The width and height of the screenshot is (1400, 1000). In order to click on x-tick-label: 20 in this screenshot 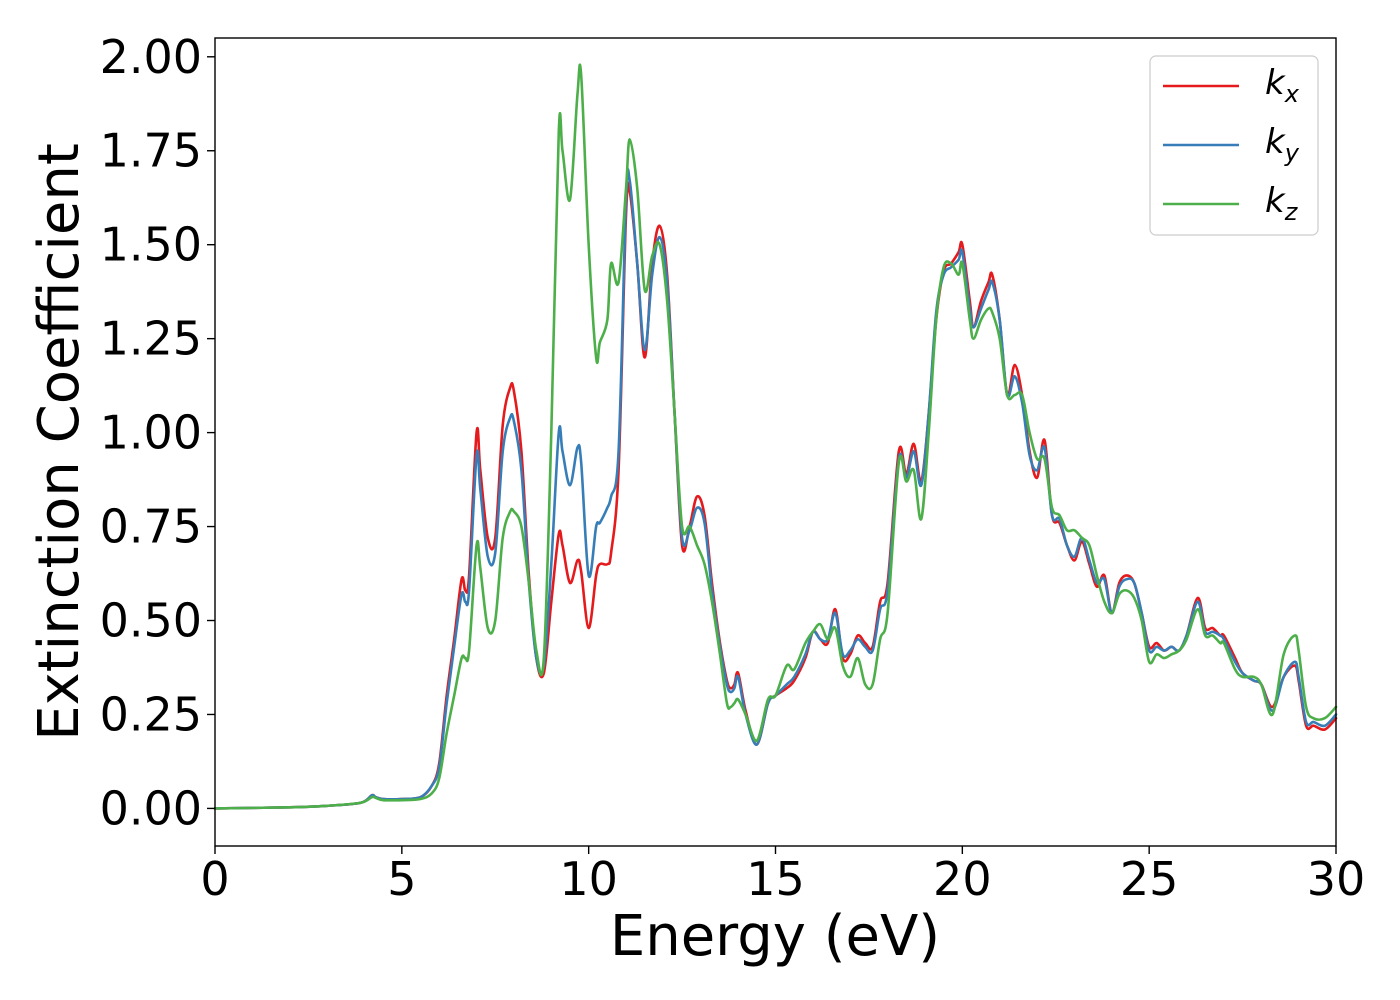, I will do `click(962, 879)`.